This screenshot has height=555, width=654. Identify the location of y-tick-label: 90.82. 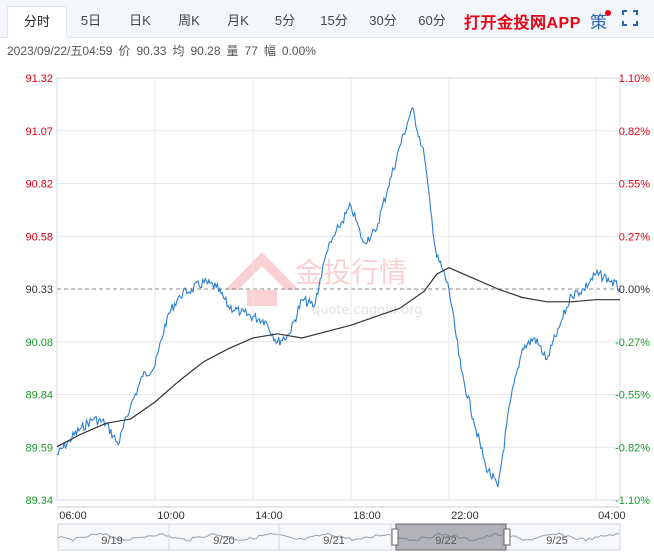
(39, 185).